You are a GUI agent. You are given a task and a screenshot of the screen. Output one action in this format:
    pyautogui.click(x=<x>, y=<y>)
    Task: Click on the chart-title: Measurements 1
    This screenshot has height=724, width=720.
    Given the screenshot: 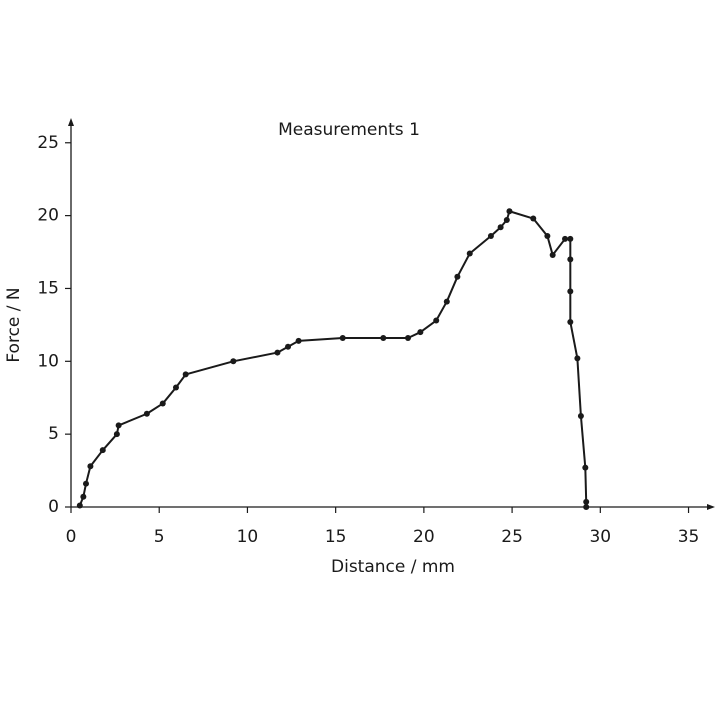 What is the action you would take?
    pyautogui.click(x=349, y=130)
    